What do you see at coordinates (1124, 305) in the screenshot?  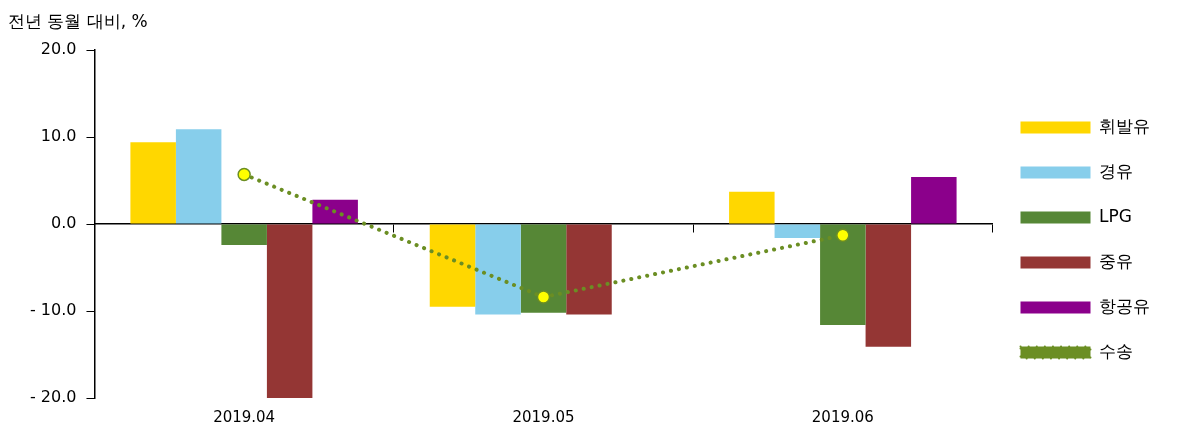 I see `legend-label: 항공유` at bounding box center [1124, 305].